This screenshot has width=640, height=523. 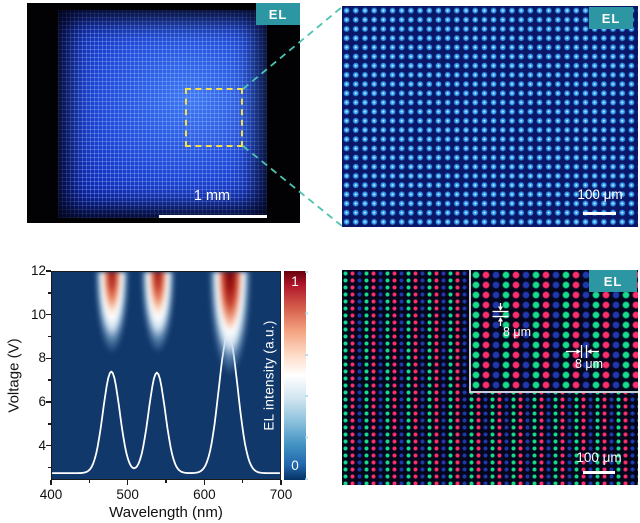 What do you see at coordinates (42, 358) in the screenshot?
I see `y-tick-label: 8` at bounding box center [42, 358].